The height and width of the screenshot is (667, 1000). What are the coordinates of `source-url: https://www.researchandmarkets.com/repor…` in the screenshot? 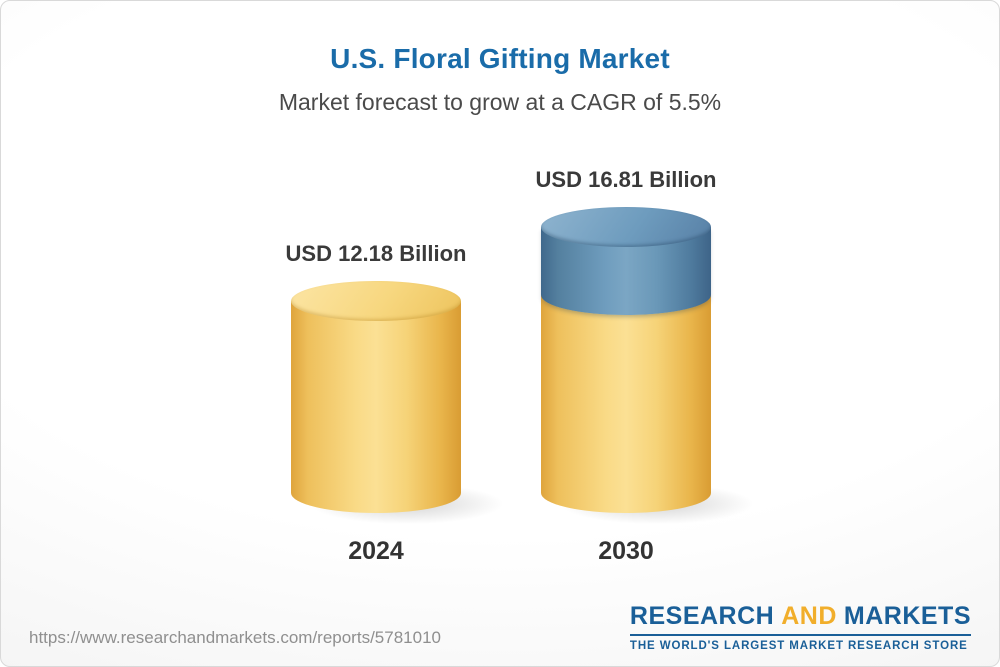 It's located at (235, 637).